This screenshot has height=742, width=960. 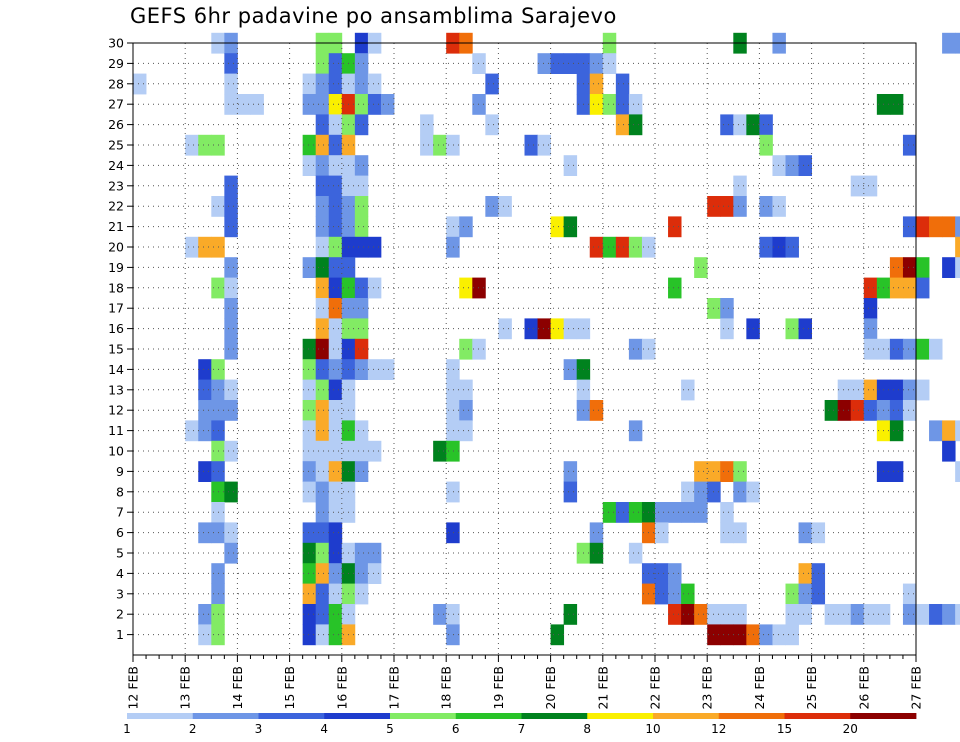 I want to click on y-tick-label: 7, so click(x=120, y=512).